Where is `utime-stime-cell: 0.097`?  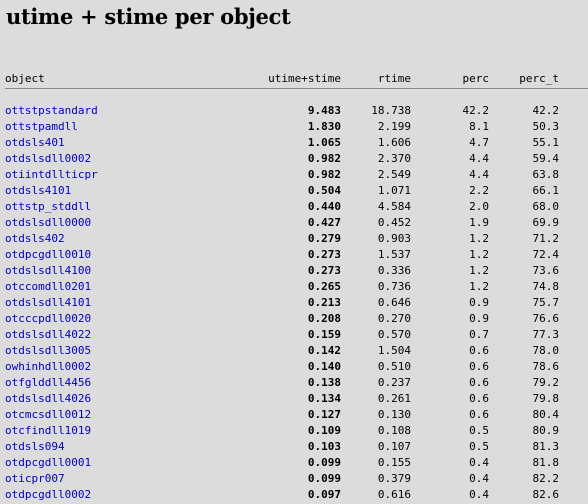 utime-stime-cell: 0.097 is located at coordinates (324, 494).